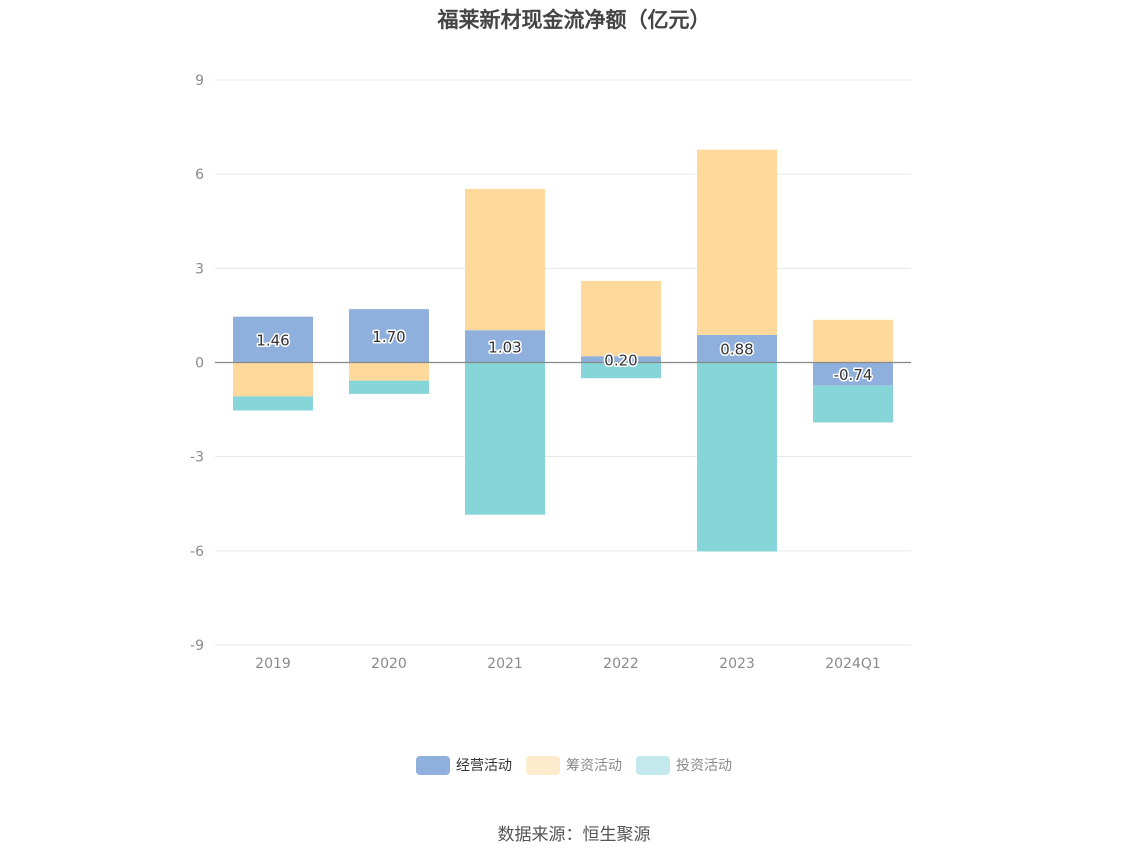 This screenshot has height=859, width=1148. I want to click on chart-title: 福莱新材现金流净额（亿元）, so click(574, 20).